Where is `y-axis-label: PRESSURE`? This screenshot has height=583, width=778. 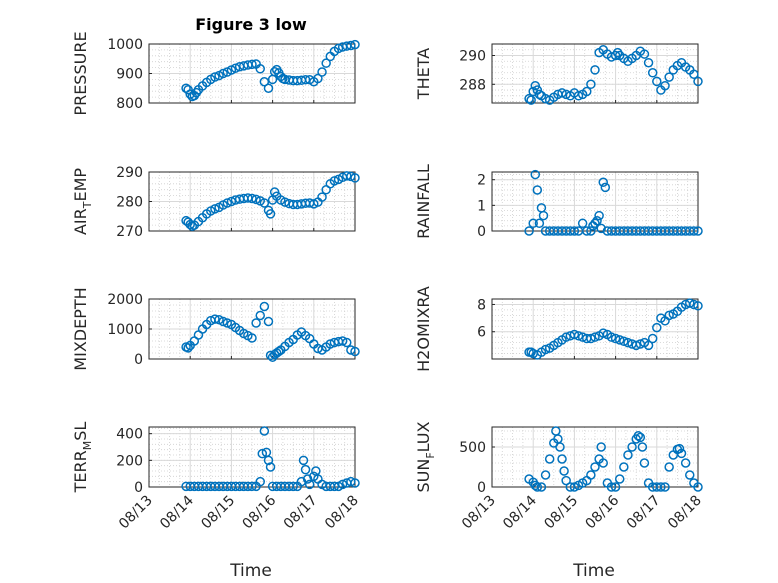
y-axis-label: PRESSURE is located at coordinates (80, 73).